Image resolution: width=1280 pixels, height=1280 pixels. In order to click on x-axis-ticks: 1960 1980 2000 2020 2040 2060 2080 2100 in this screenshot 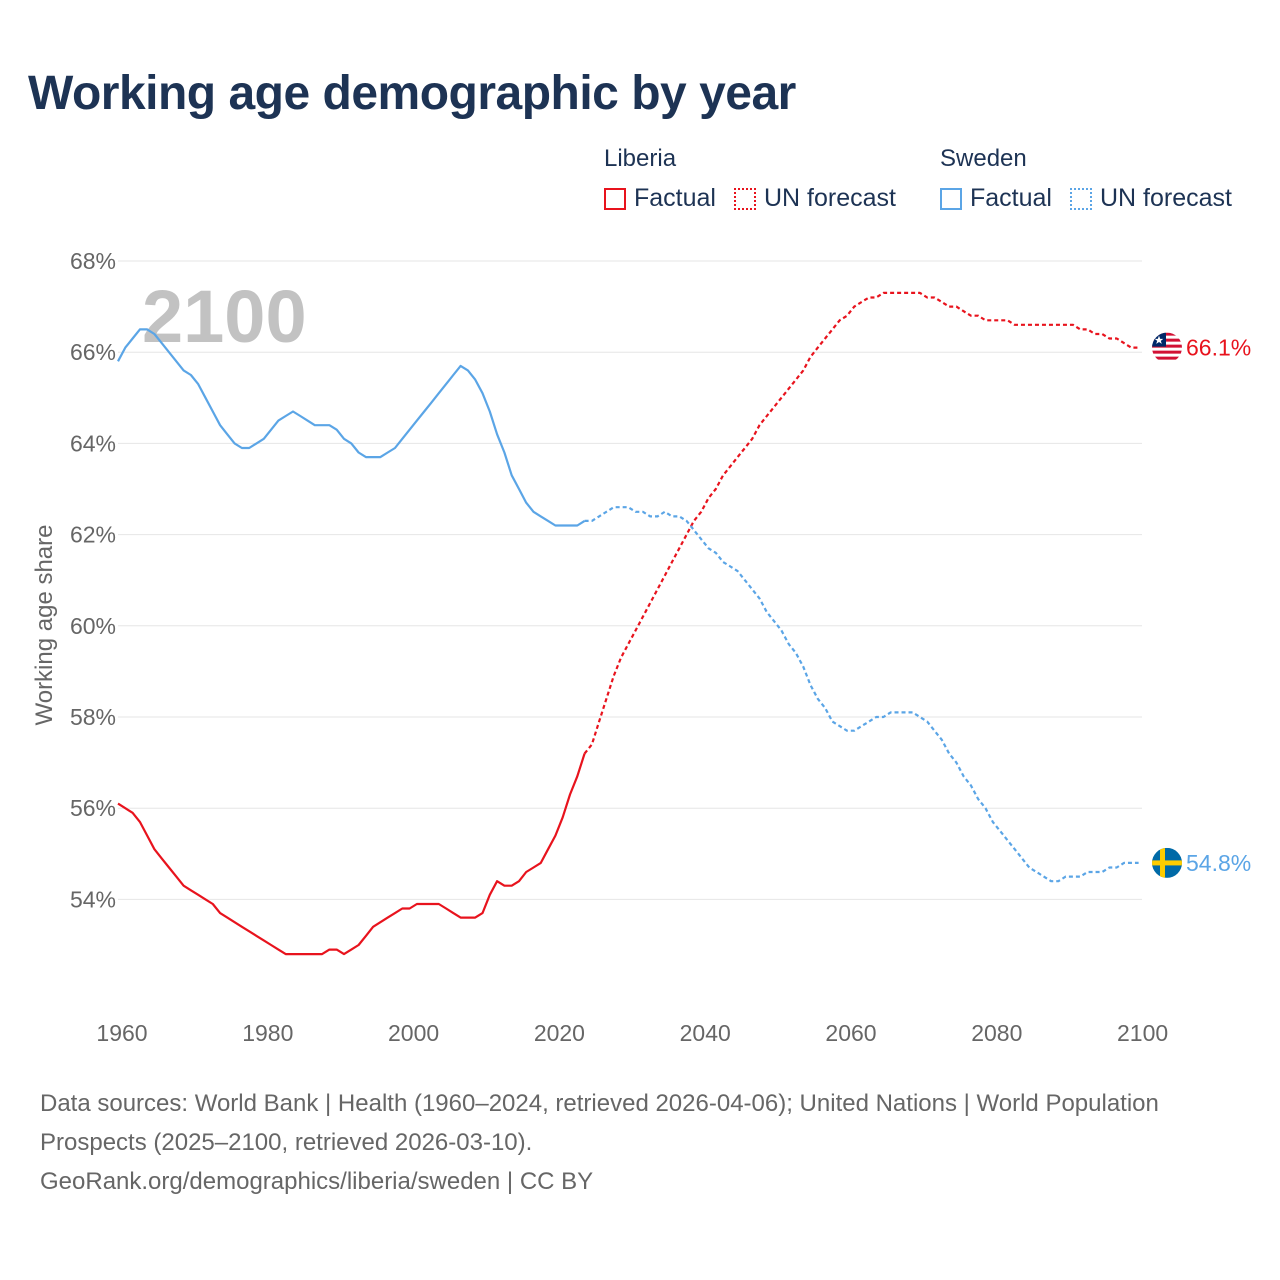, I will do `click(632, 1033)`.